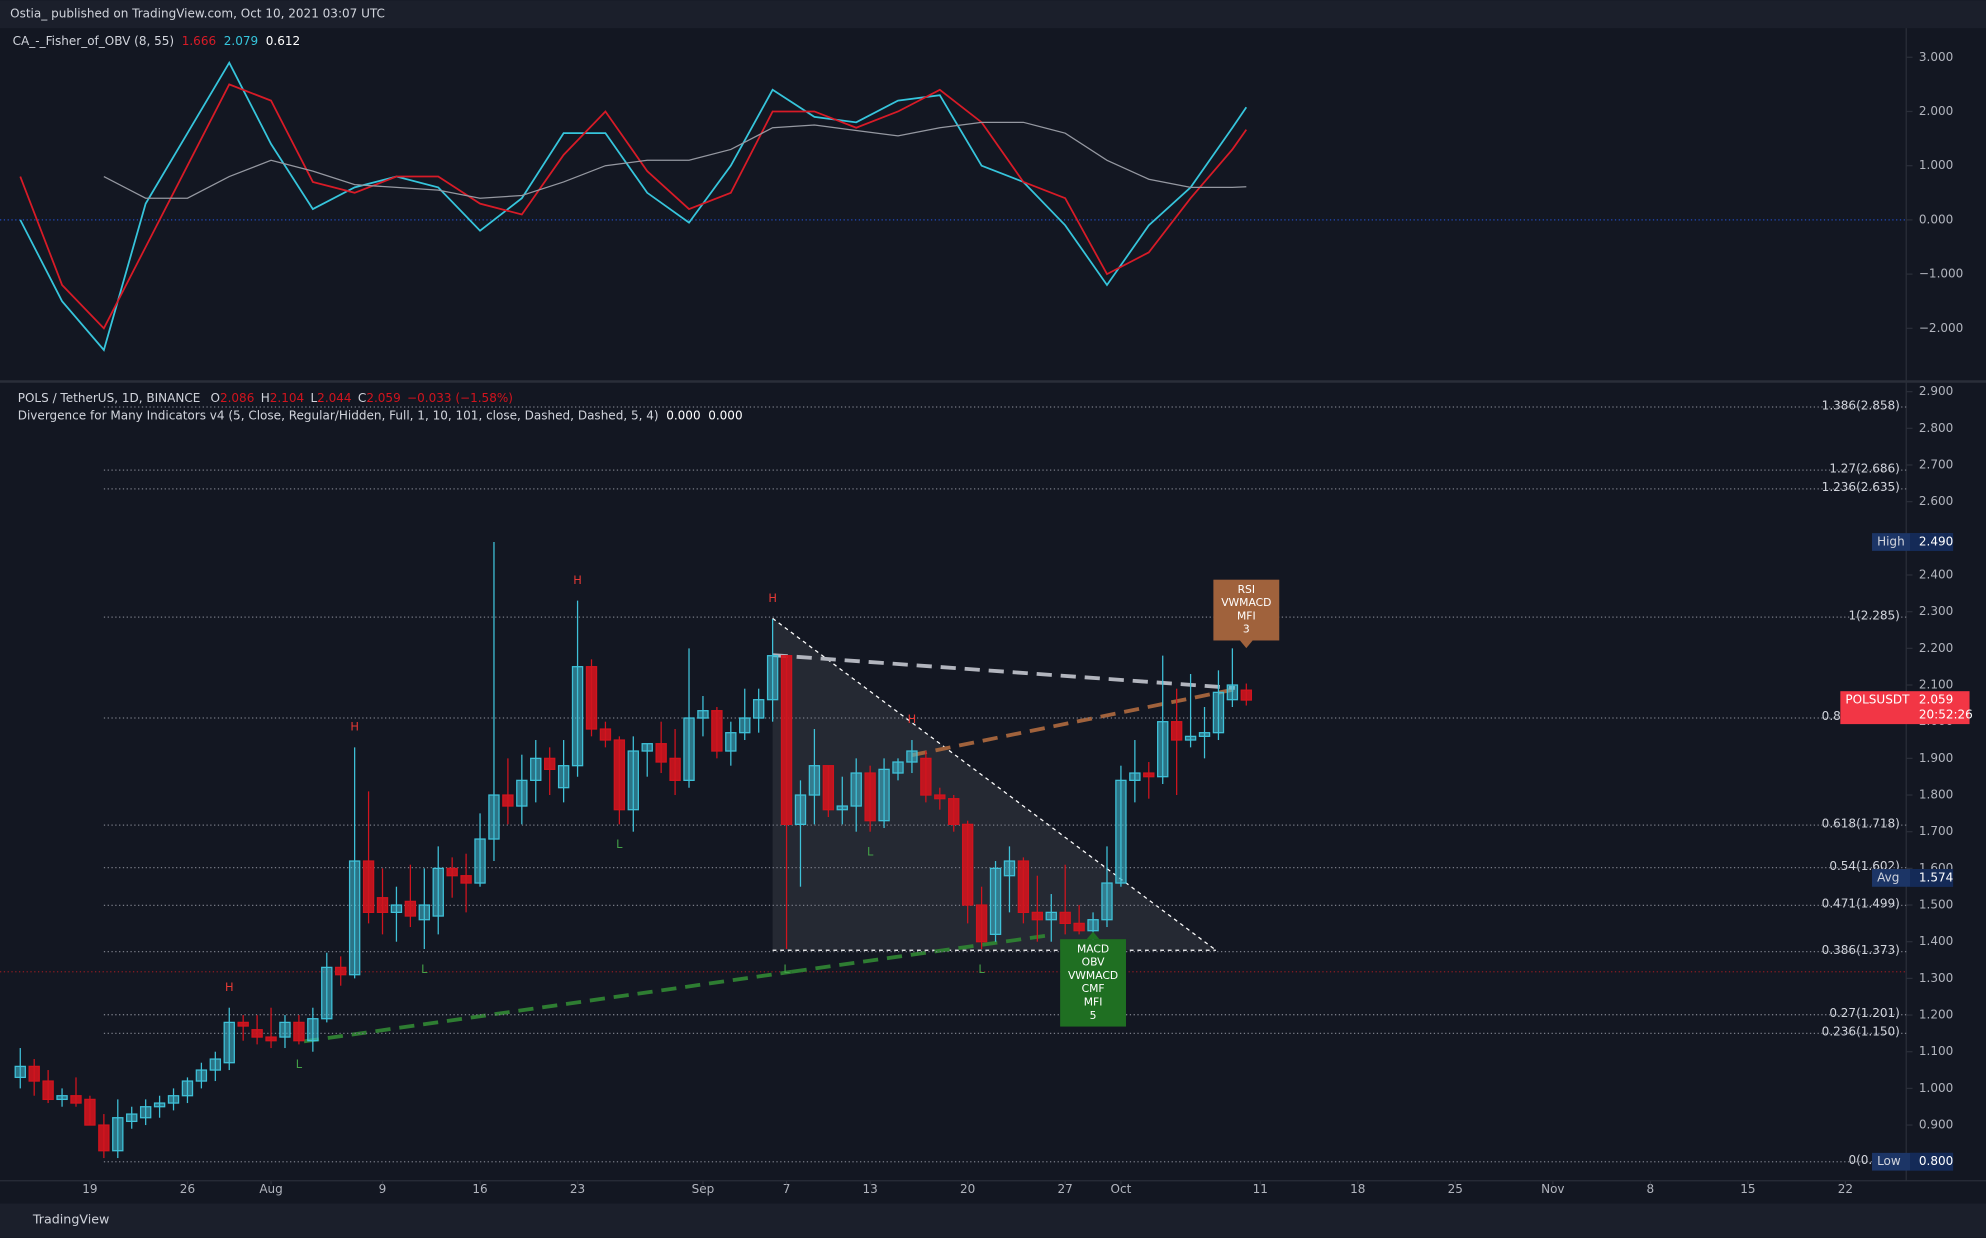 The width and height of the screenshot is (1986, 1238). What do you see at coordinates (199, 40) in the screenshot?
I see `indicator-value: 1.666` at bounding box center [199, 40].